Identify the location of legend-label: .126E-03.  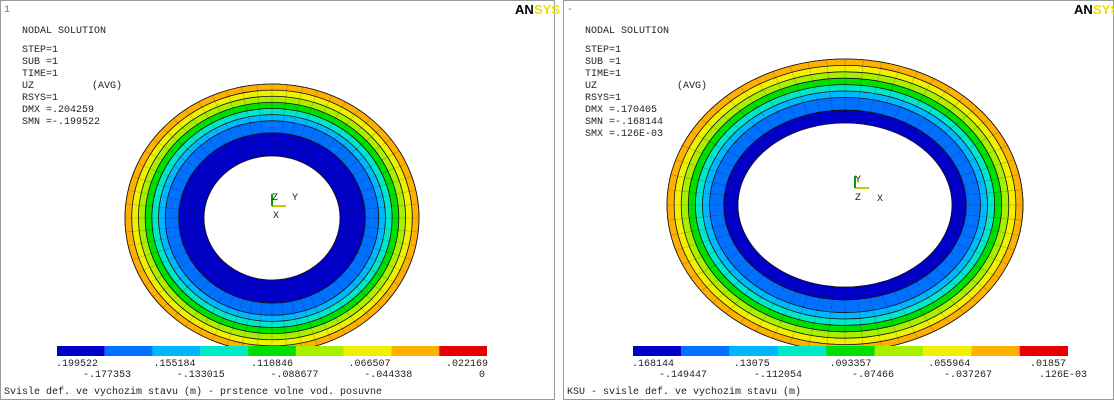
(1063, 375).